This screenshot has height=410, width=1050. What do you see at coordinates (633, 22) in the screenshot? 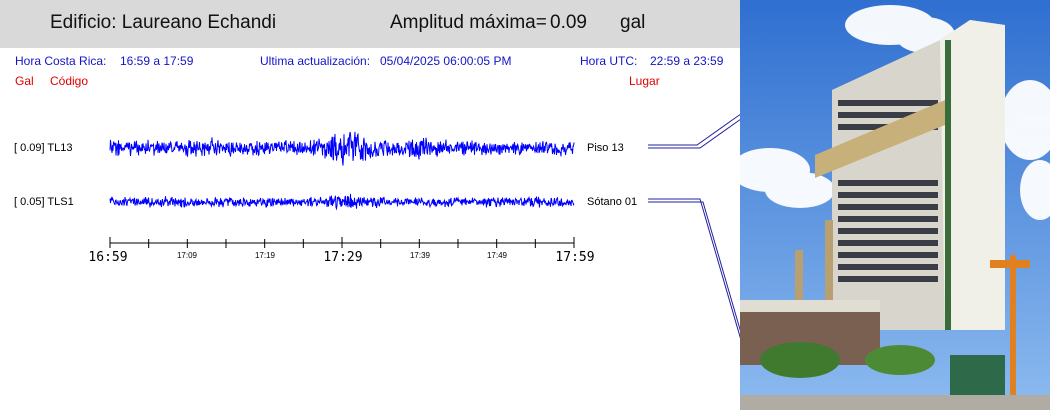
I see `max-amplitude-unit: gal` at bounding box center [633, 22].